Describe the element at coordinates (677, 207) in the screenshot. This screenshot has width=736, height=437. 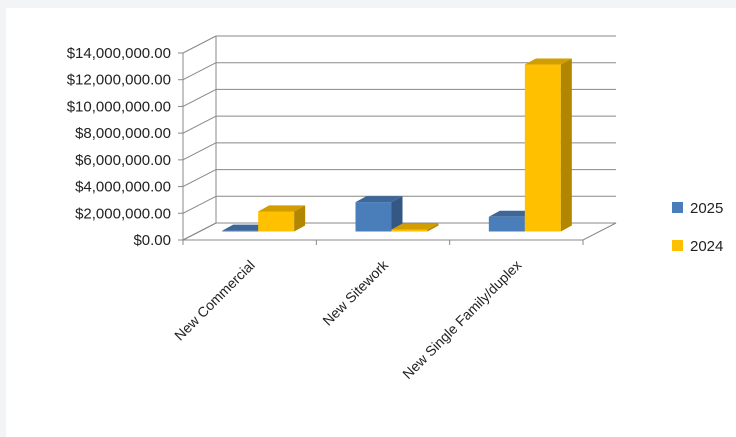
I see `legend-swatch-2025` at that location.